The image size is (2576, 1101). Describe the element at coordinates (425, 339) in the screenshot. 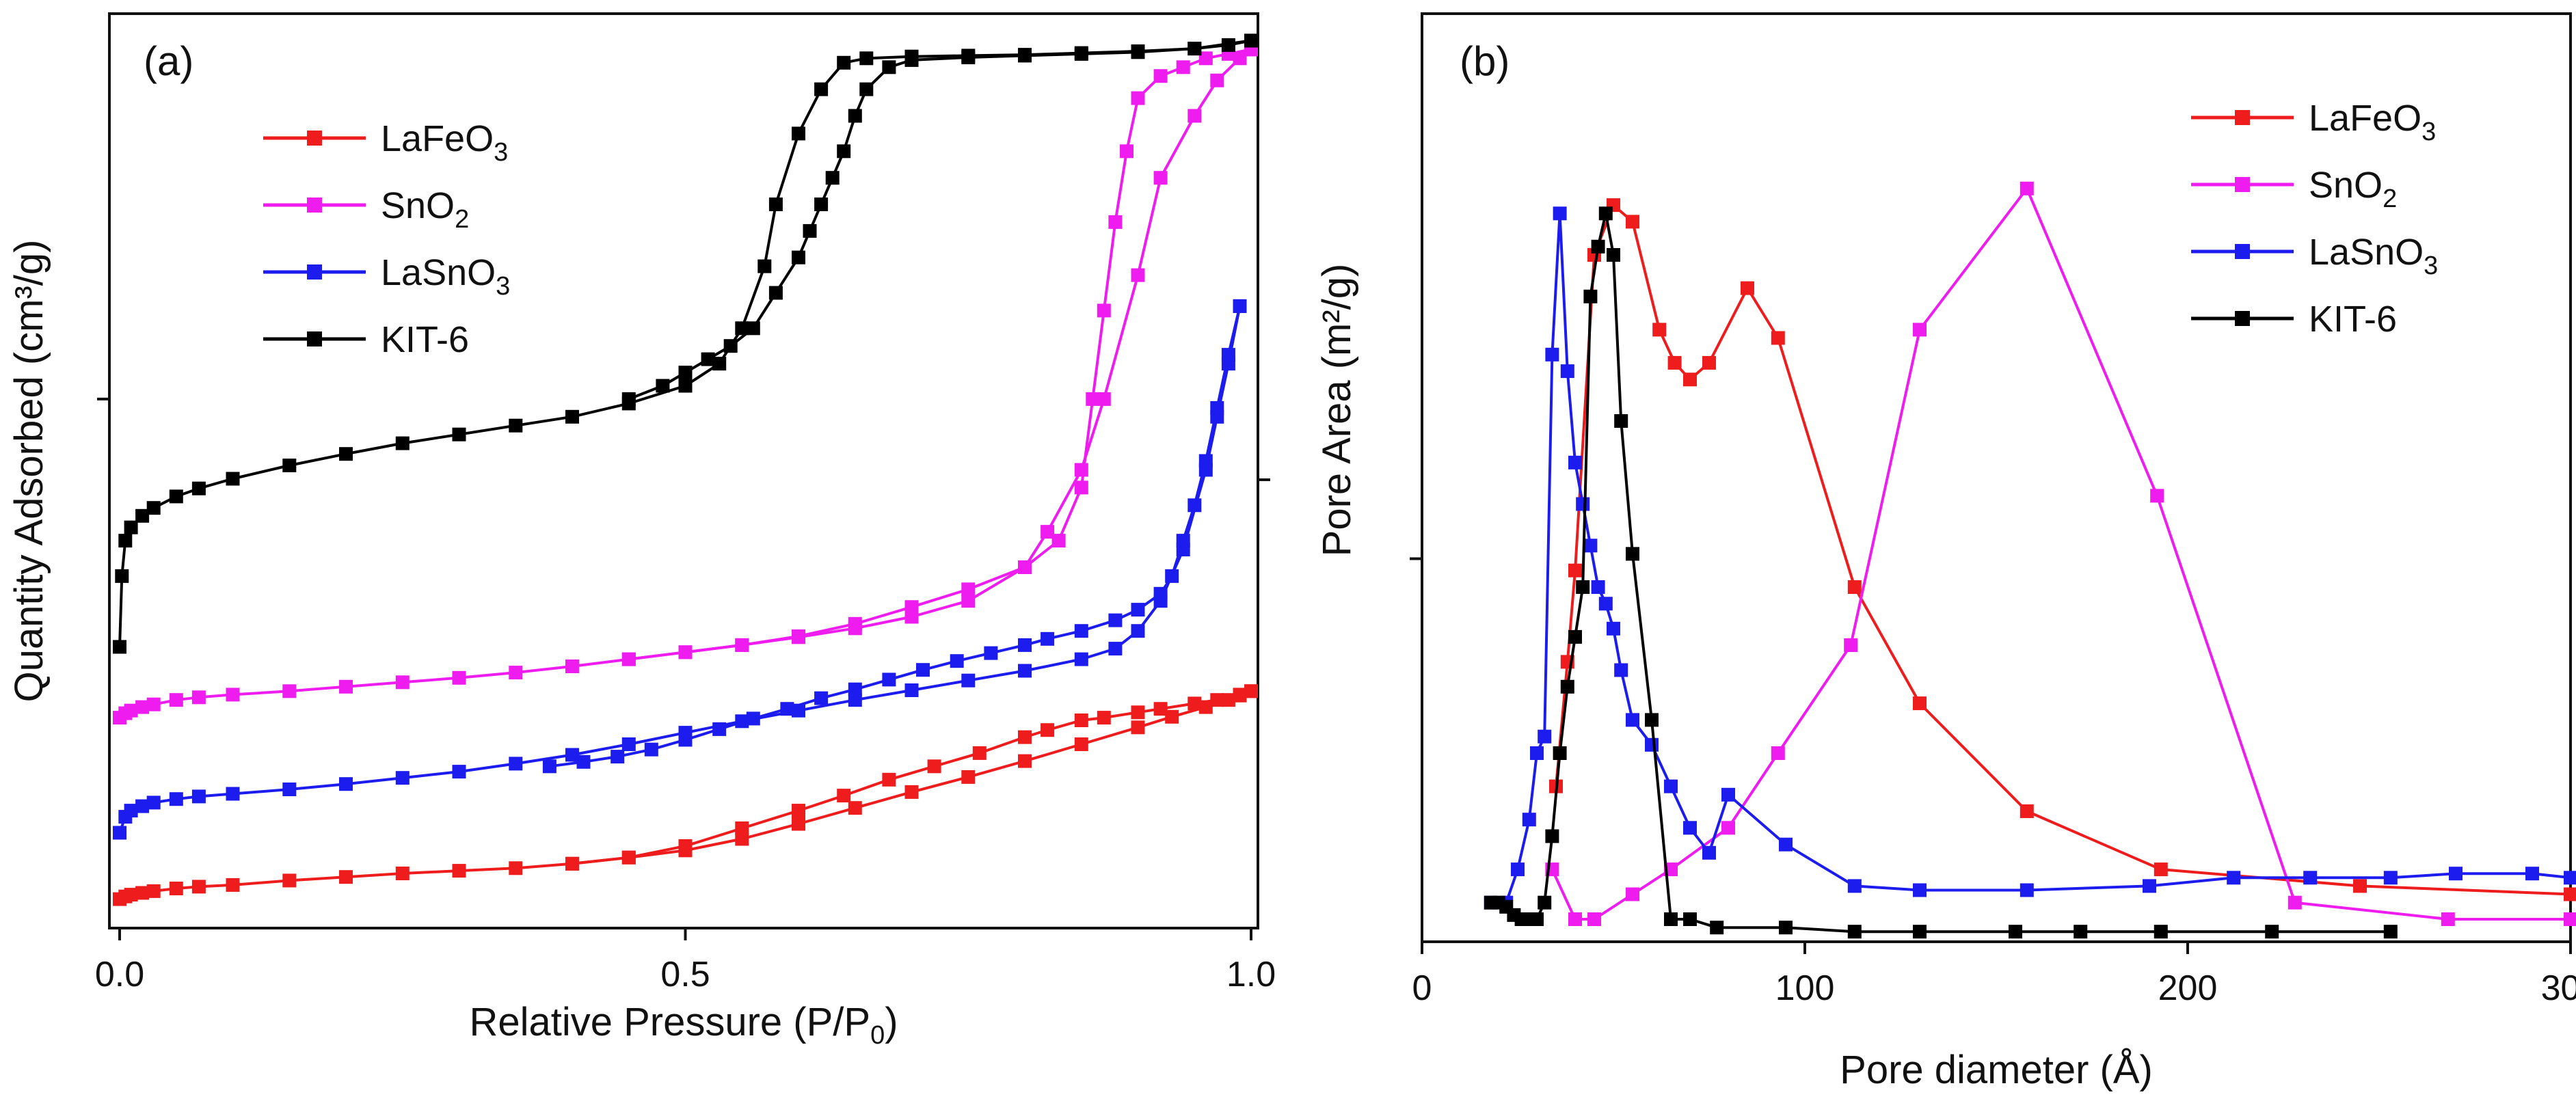

I see `panel-a-legend-label-kit-6: KIT-6` at that location.